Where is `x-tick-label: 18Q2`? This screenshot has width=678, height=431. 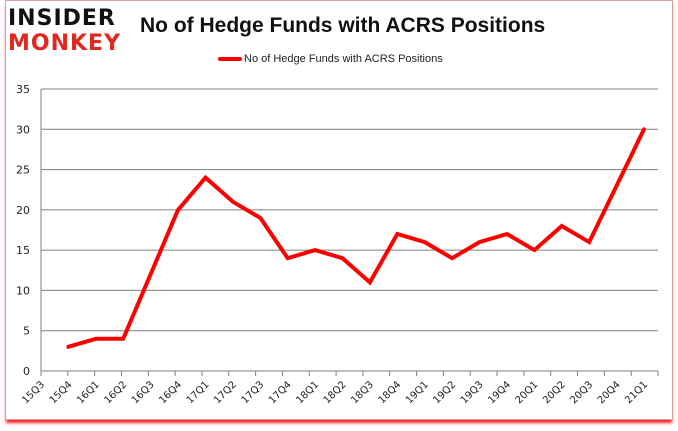 x-tick-label: 18Q2 is located at coordinates (335, 392).